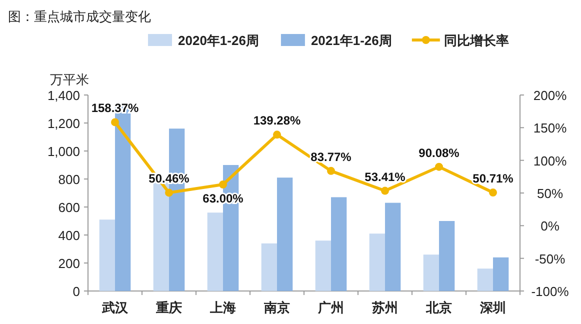 Image resolution: width=581 pixels, height=324 pixels. I want to click on legend-label: 2020年1-26周, so click(218, 40).